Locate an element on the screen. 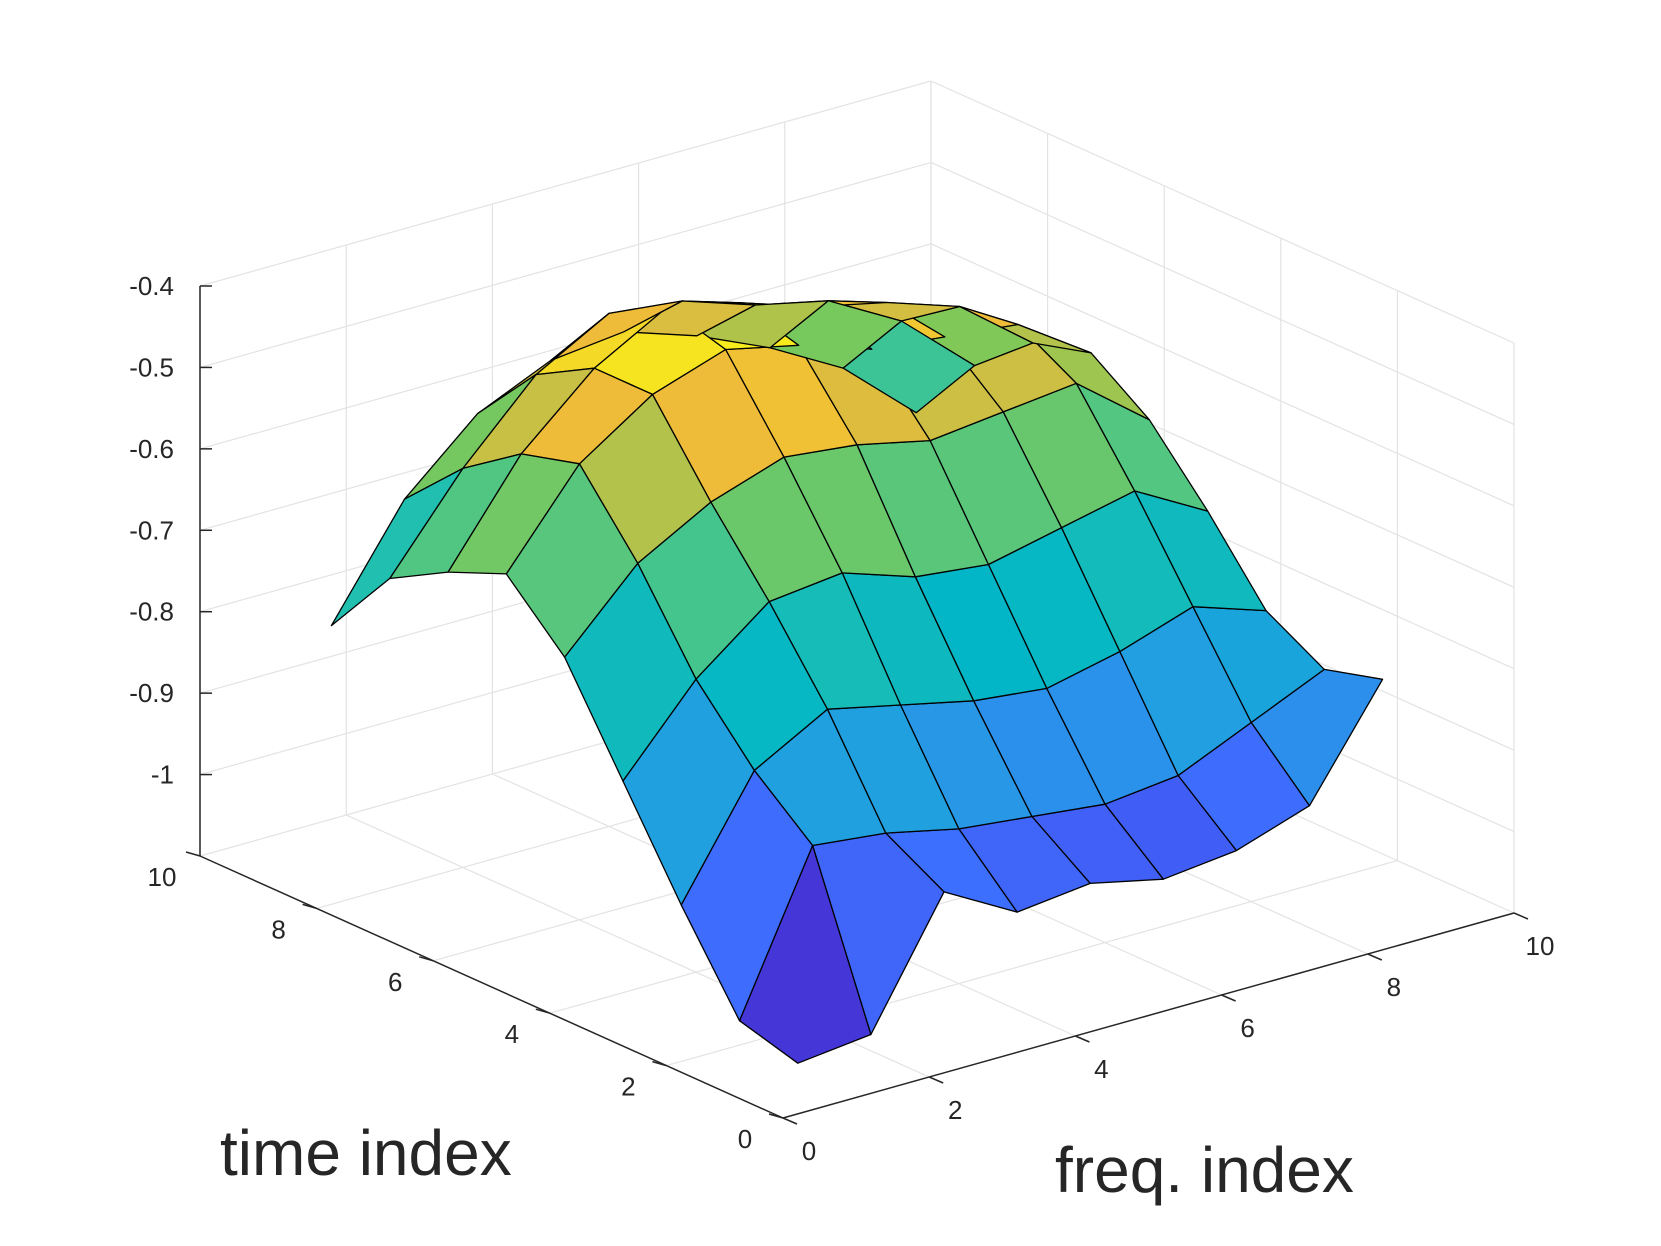  freq-tick-label: 8 is located at coordinates (1394, 987).